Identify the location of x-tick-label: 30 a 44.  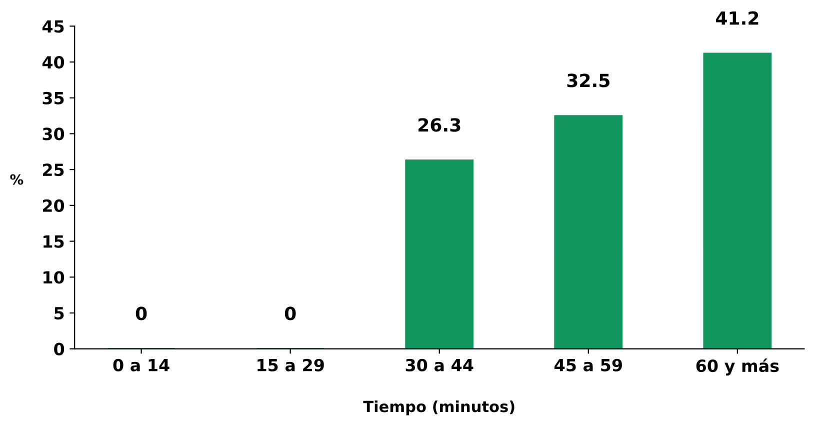
(440, 365).